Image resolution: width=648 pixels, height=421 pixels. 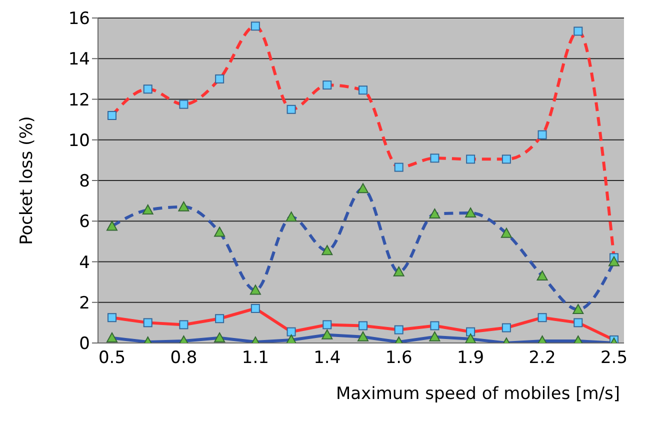 I want to click on y-tick-label: 2, so click(x=84, y=303).